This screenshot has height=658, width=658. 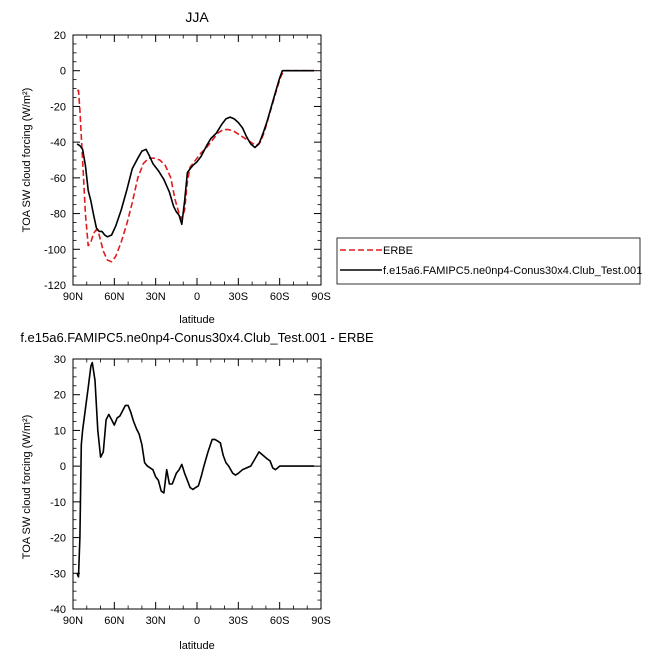 I want to click on bottom-x-tick-label: 30S, so click(x=239, y=621).